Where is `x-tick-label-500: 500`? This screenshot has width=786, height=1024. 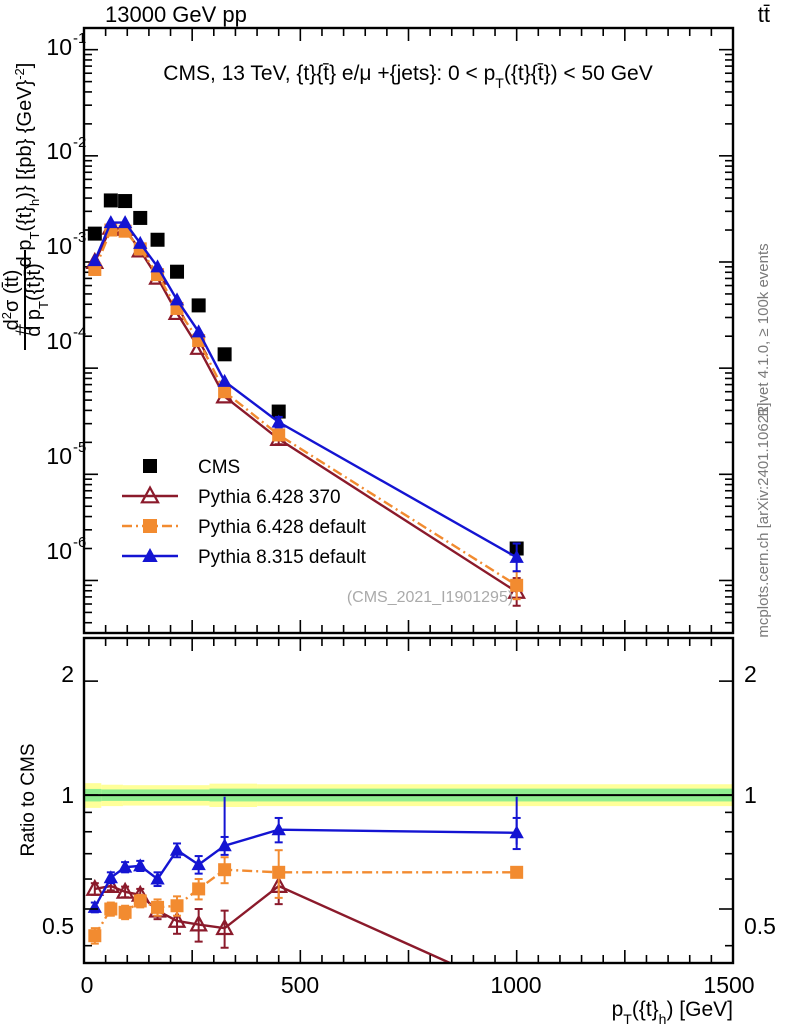 x-tick-label-500: 500 is located at coordinates (300, 985).